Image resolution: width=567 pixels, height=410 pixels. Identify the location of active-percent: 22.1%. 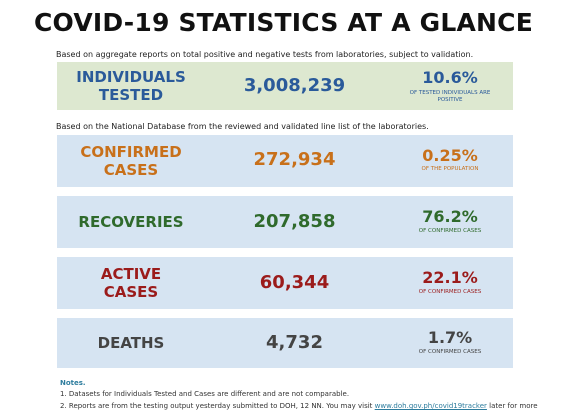
(450, 277).